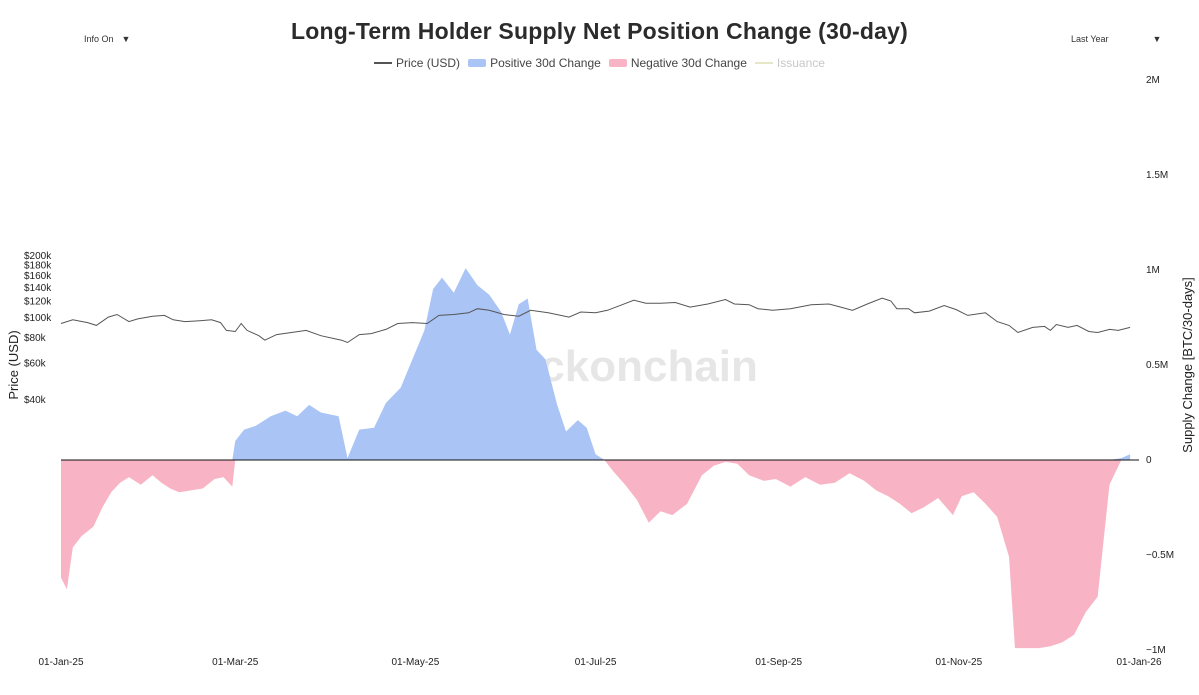 The height and width of the screenshot is (695, 1199). I want to click on legend-label-price: Price (USD), so click(428, 63).